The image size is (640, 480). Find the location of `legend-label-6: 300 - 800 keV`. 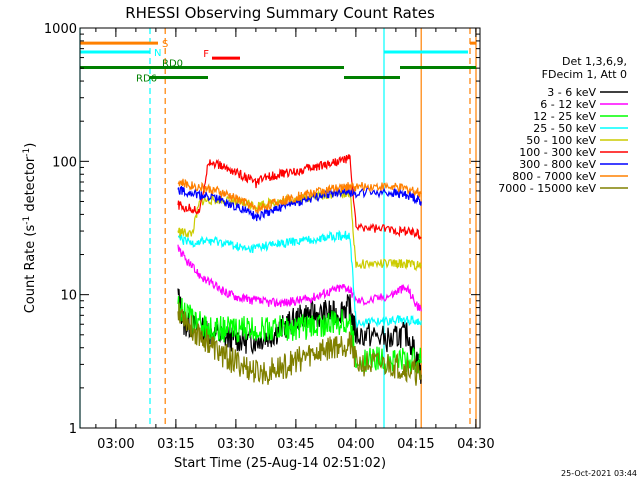

legend-label-6: 300 - 800 keV is located at coordinates (557, 164).